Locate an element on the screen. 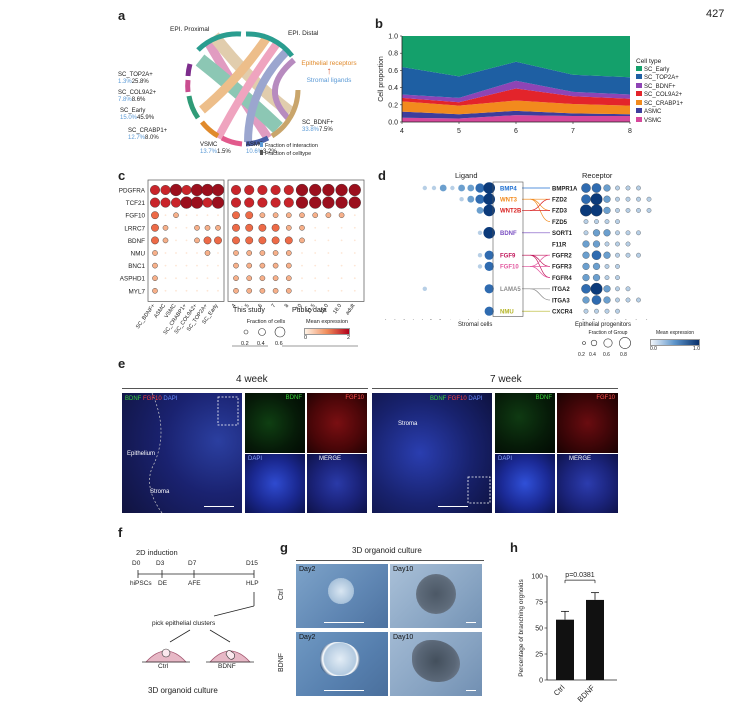 The image size is (739, 720). legend-swatch-celltype is located at coordinates (261, 152).